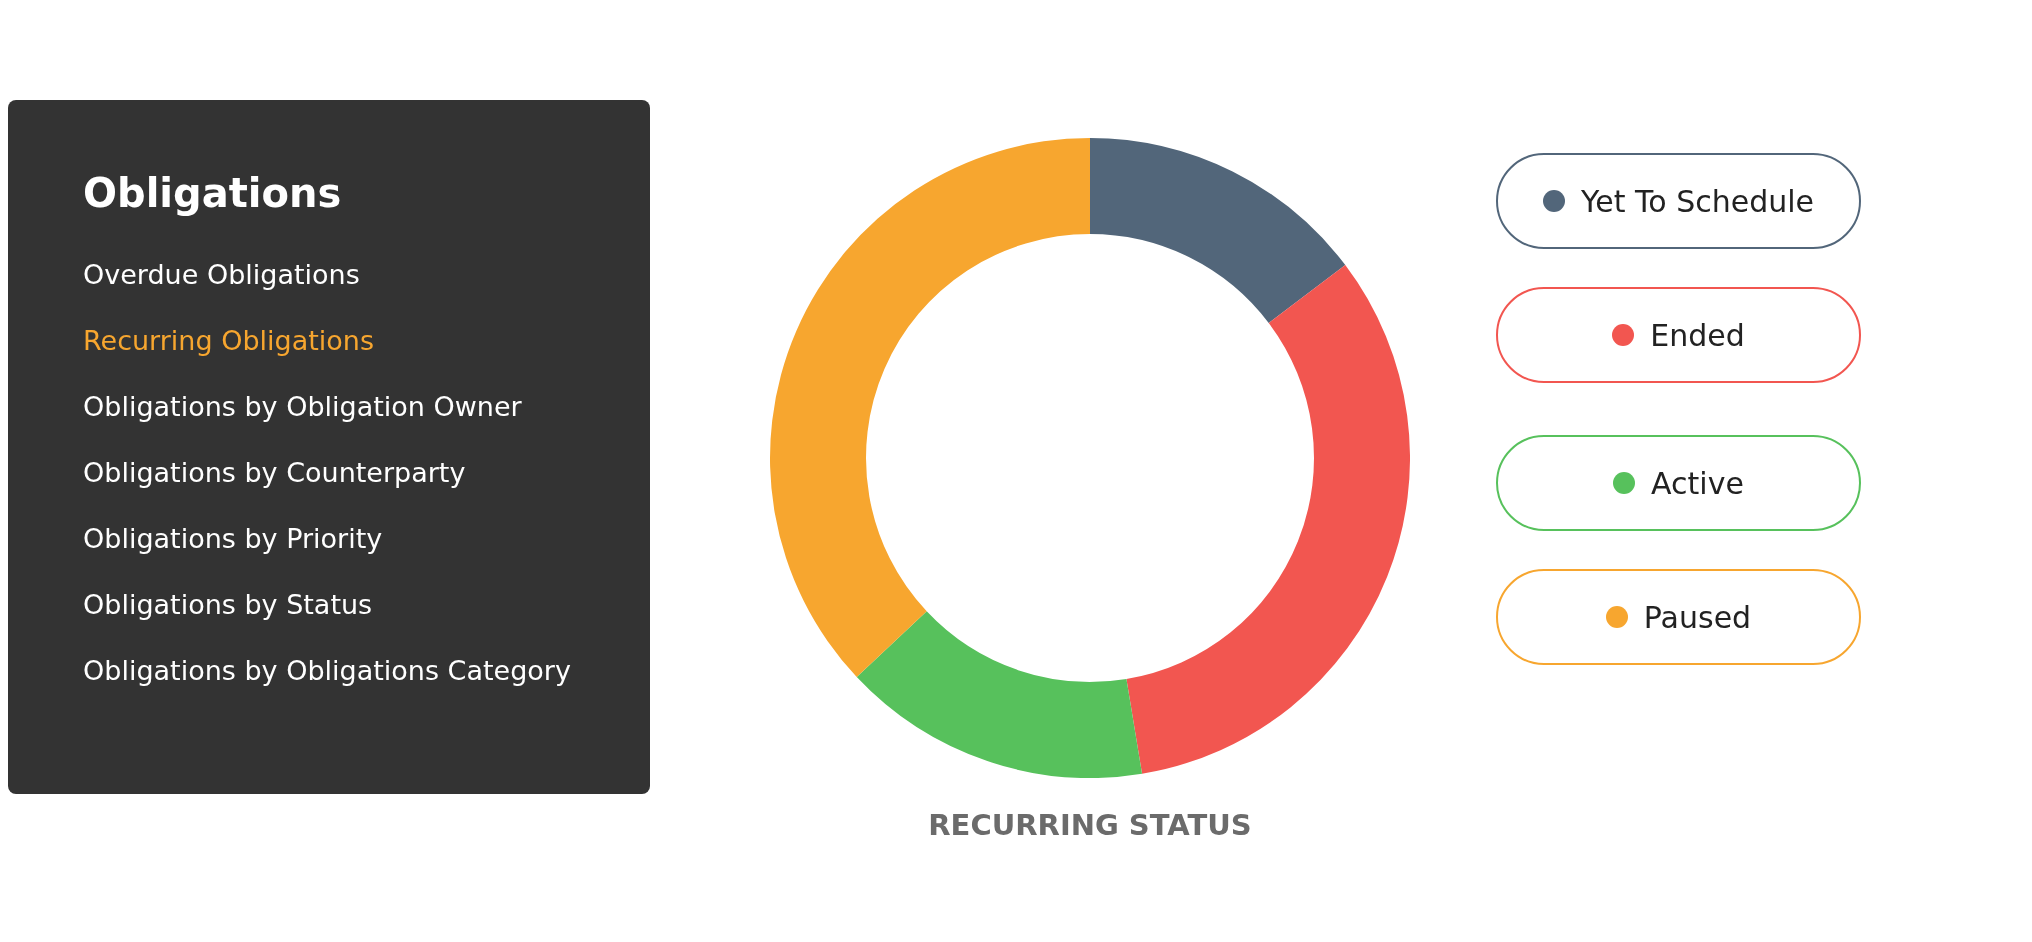 This screenshot has width=2032, height=942. What do you see at coordinates (275, 473) in the screenshot?
I see `text: Obligations by Counterparty` at bounding box center [275, 473].